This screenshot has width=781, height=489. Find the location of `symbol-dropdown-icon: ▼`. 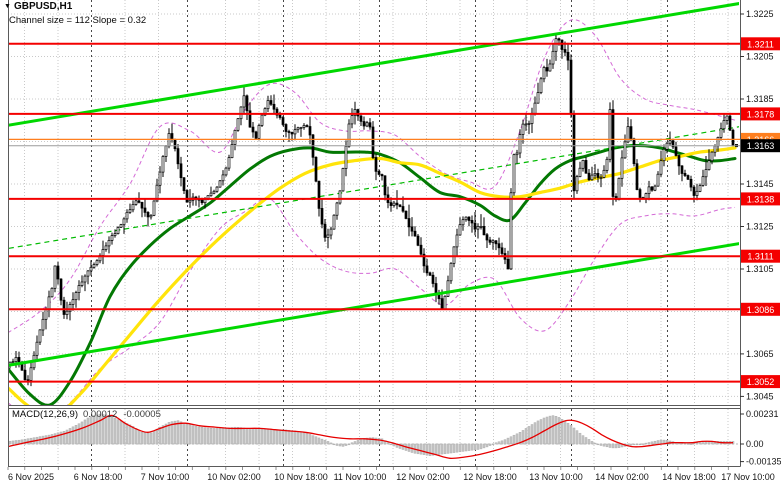

symbol-dropdown-icon: ▼ is located at coordinates (7, 6).